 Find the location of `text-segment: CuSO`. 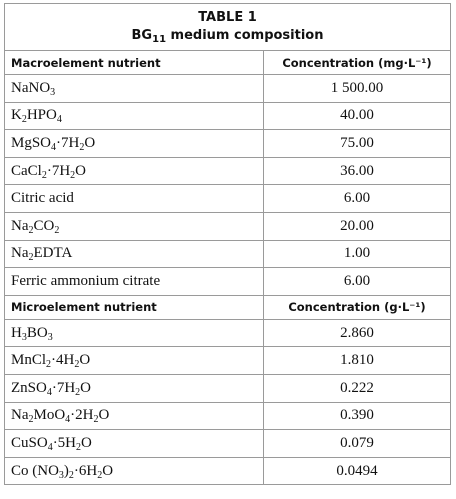

text-segment: CuSO is located at coordinates (29, 442).